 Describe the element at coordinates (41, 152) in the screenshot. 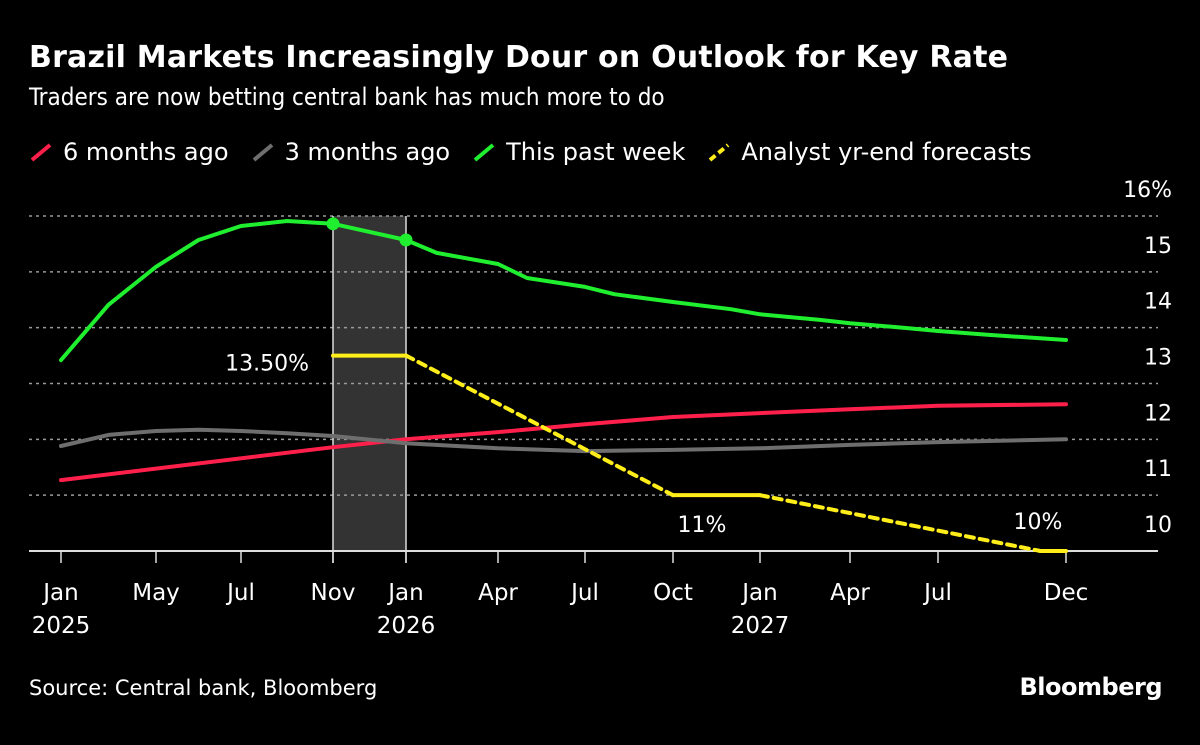

I see `legend-swatch-red` at that location.